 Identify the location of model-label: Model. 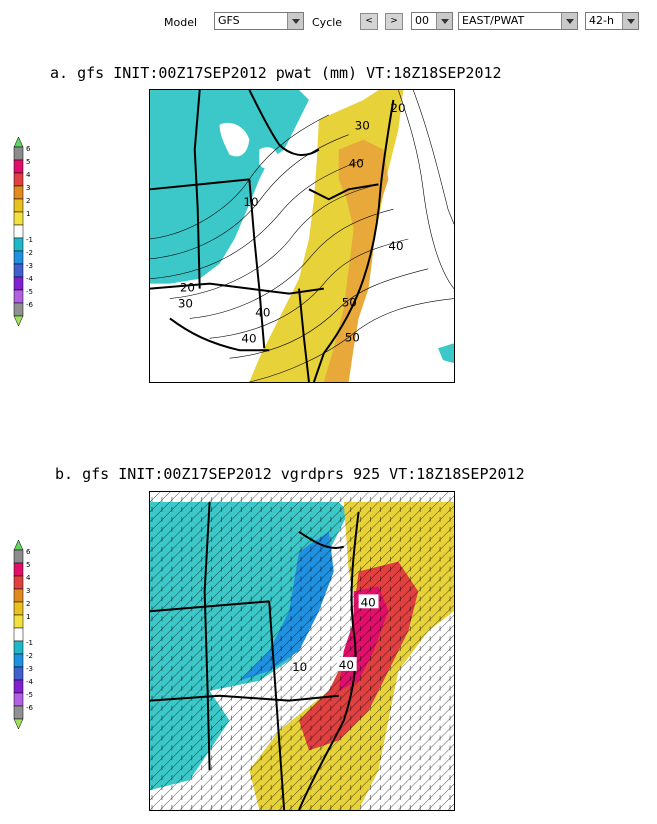
(181, 22).